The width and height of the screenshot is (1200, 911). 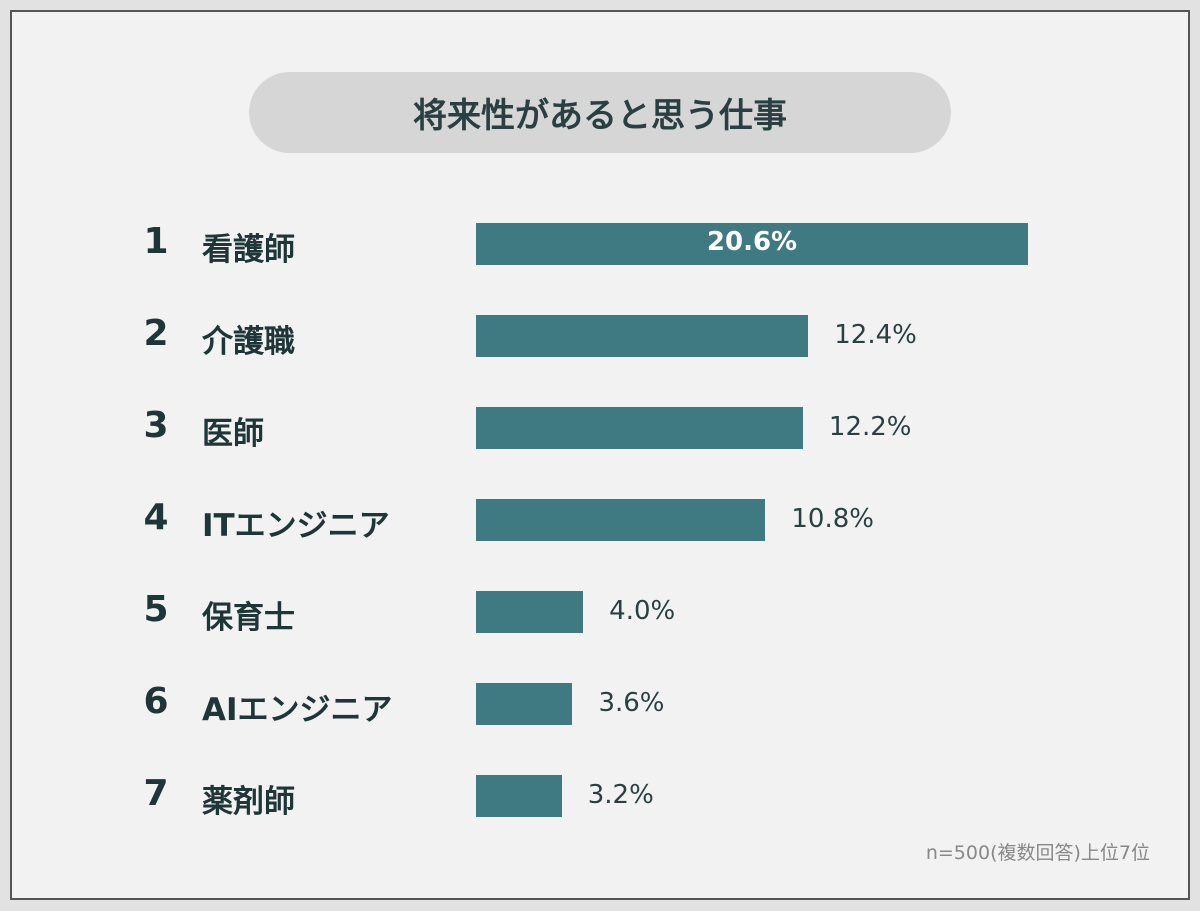 What do you see at coordinates (297, 710) in the screenshot?
I see `category-label: AIエンジニア` at bounding box center [297, 710].